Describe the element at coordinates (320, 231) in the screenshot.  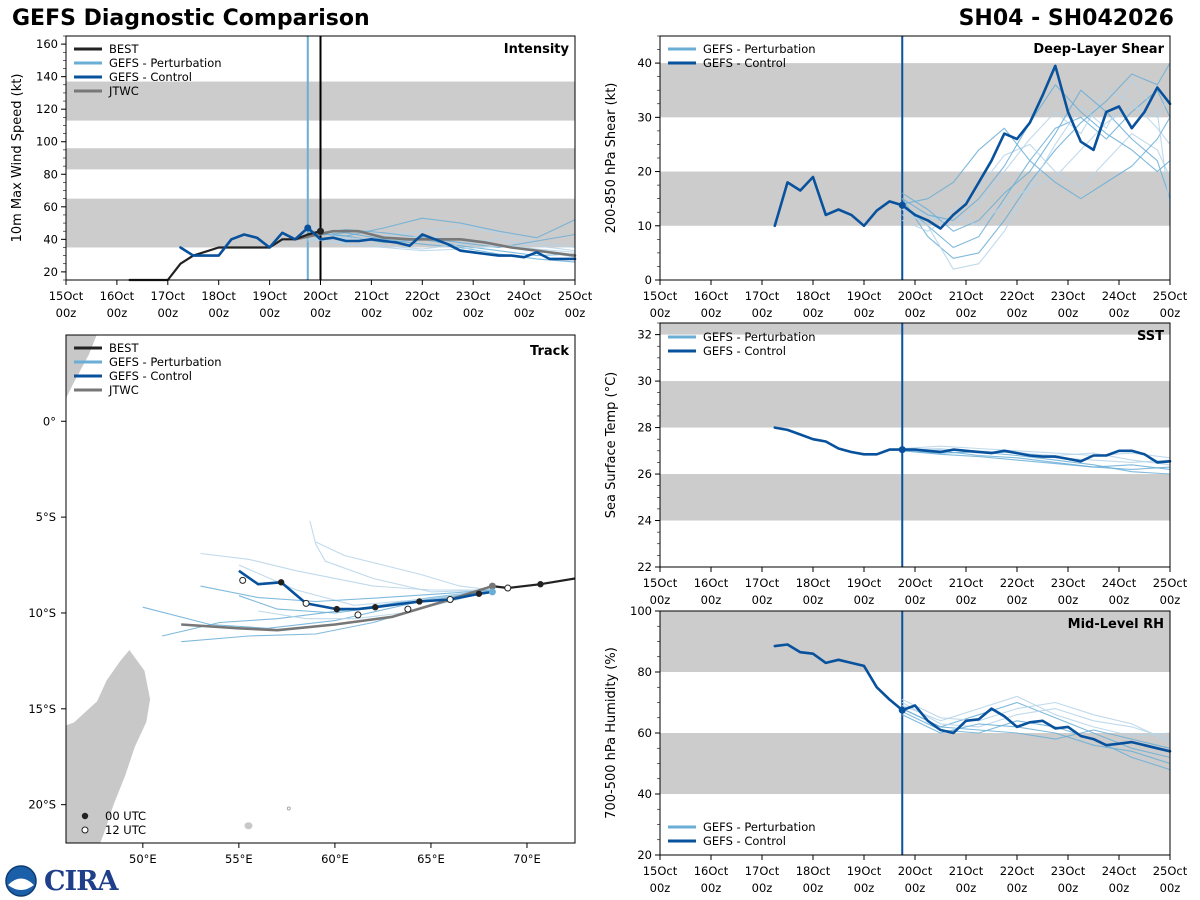
I see `best-current-marker` at that location.